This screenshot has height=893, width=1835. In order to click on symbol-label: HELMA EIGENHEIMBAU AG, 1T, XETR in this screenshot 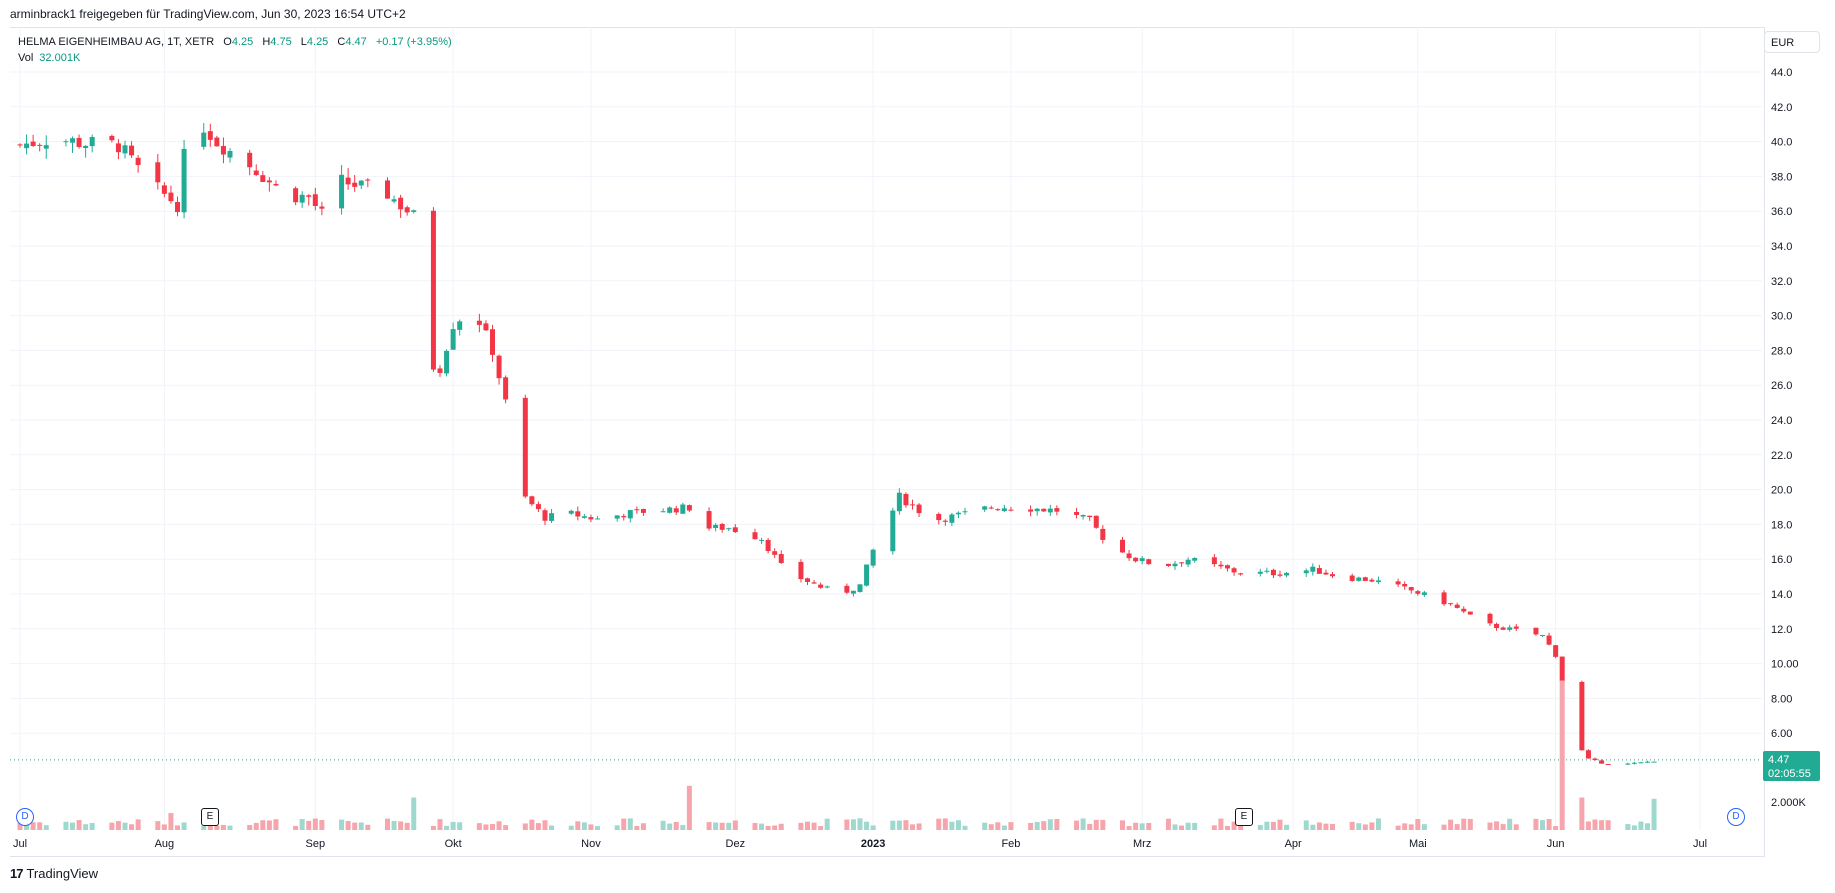, I will do `click(116, 42)`.